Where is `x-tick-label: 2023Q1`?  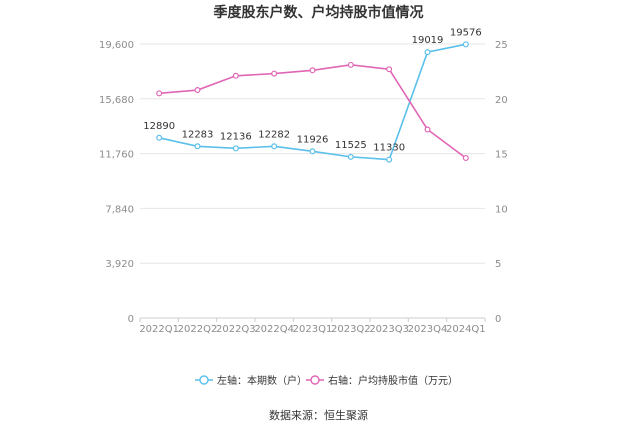
x-tick-label: 2023Q1 is located at coordinates (313, 329).